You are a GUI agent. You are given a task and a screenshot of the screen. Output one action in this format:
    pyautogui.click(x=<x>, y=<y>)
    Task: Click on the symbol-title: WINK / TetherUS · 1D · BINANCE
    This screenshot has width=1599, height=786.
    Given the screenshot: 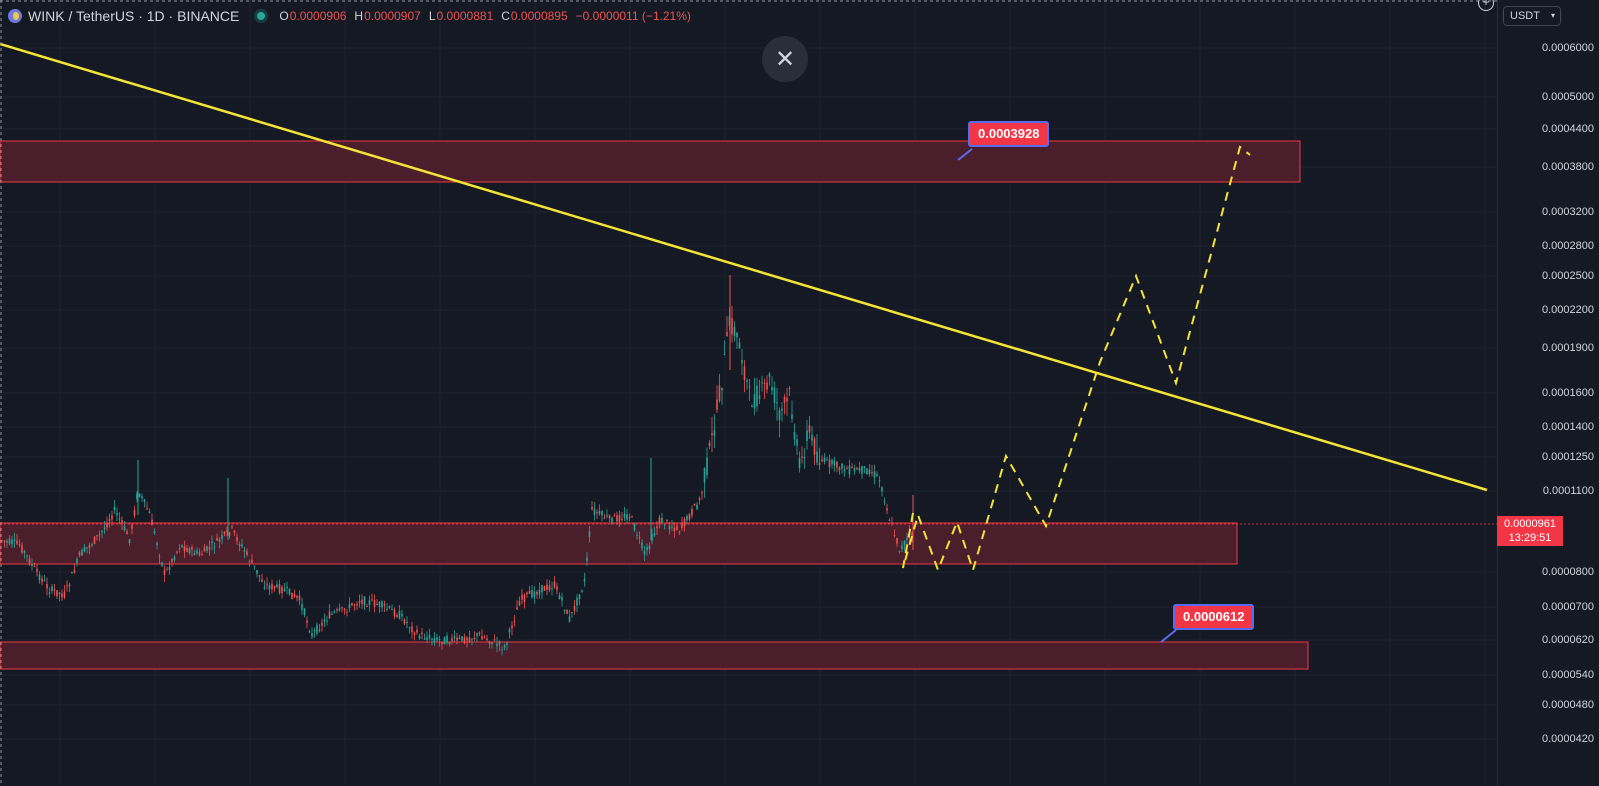 What is the action you would take?
    pyautogui.click(x=134, y=16)
    